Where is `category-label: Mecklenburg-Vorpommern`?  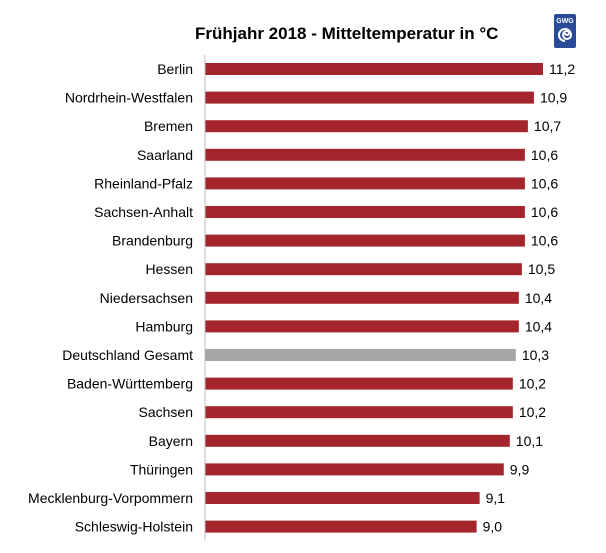 category-label: Mecklenburg-Vorpommern is located at coordinates (110, 498).